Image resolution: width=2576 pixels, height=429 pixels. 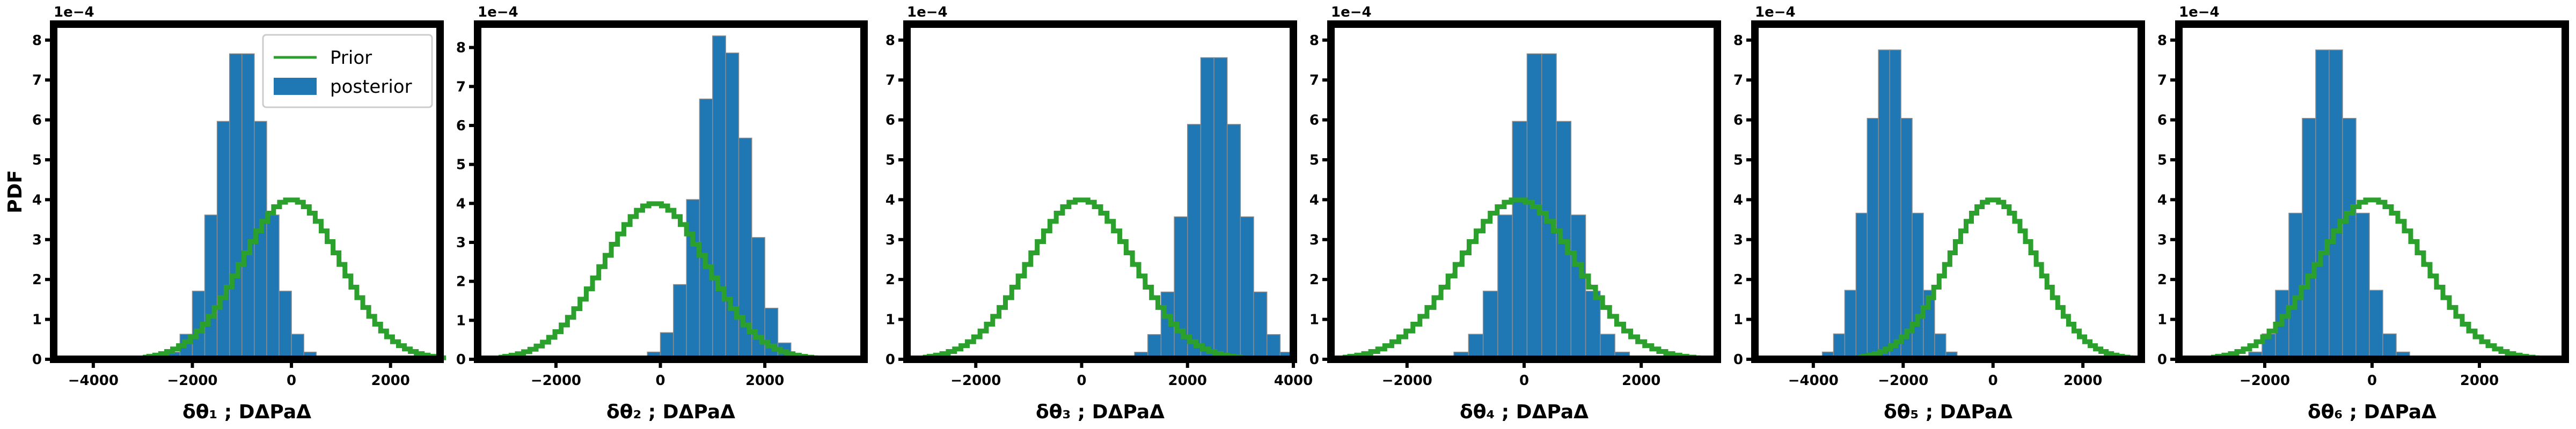 What do you see at coordinates (246, 412) in the screenshot?
I see `x-axis-label: δθ₁ ; DΔPaΔ` at bounding box center [246, 412].